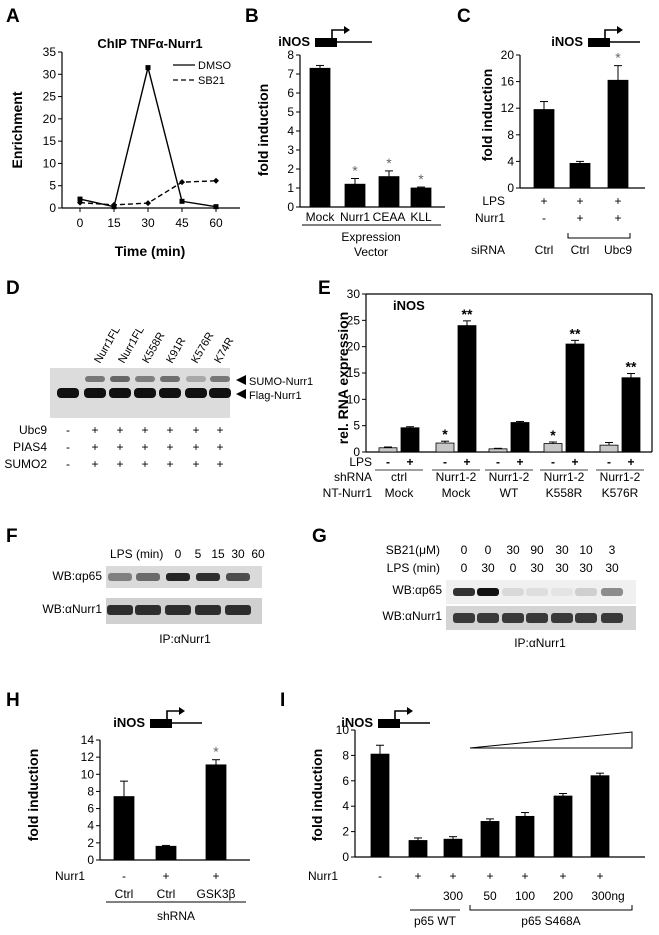 The image size is (659, 935). What do you see at coordinates (17, 129) in the screenshot?
I see `panel-a-ylabel: Enrichment` at bounding box center [17, 129].